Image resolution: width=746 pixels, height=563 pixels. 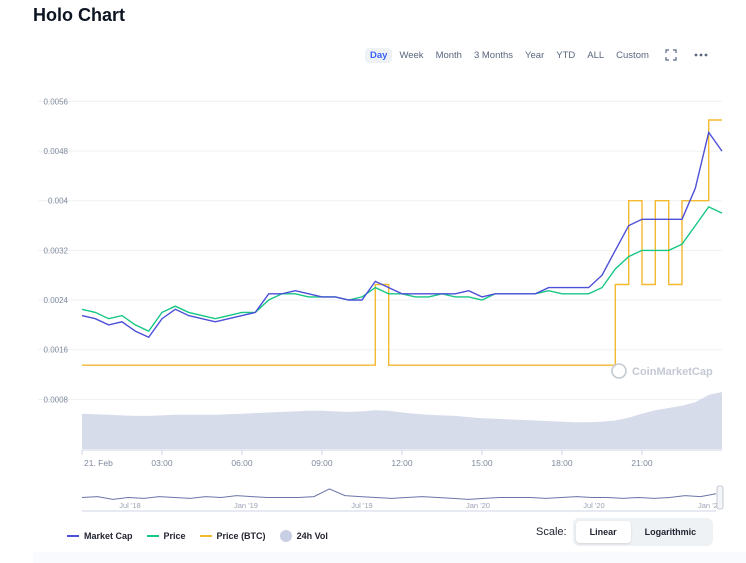 What do you see at coordinates (478, 505) in the screenshot?
I see `navigator-label: Jan '20` at bounding box center [478, 505].